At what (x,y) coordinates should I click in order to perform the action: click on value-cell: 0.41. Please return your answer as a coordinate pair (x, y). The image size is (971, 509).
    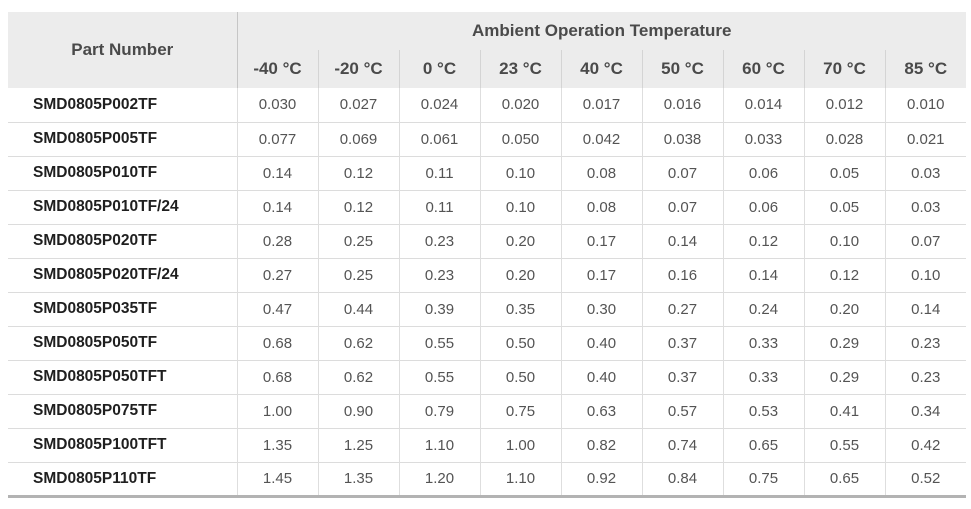
    Looking at the image, I should click on (844, 410).